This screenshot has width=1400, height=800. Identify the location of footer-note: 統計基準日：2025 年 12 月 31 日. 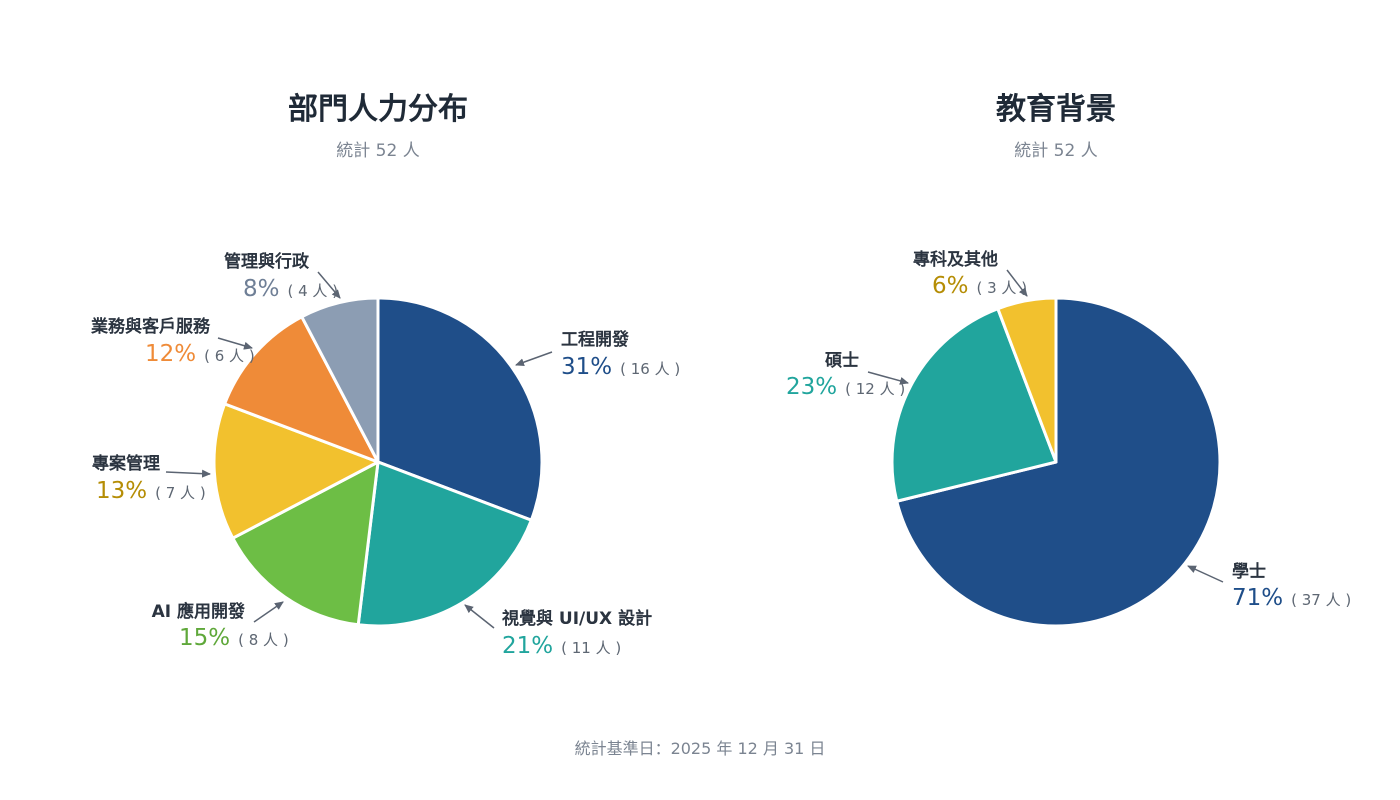
(700, 748).